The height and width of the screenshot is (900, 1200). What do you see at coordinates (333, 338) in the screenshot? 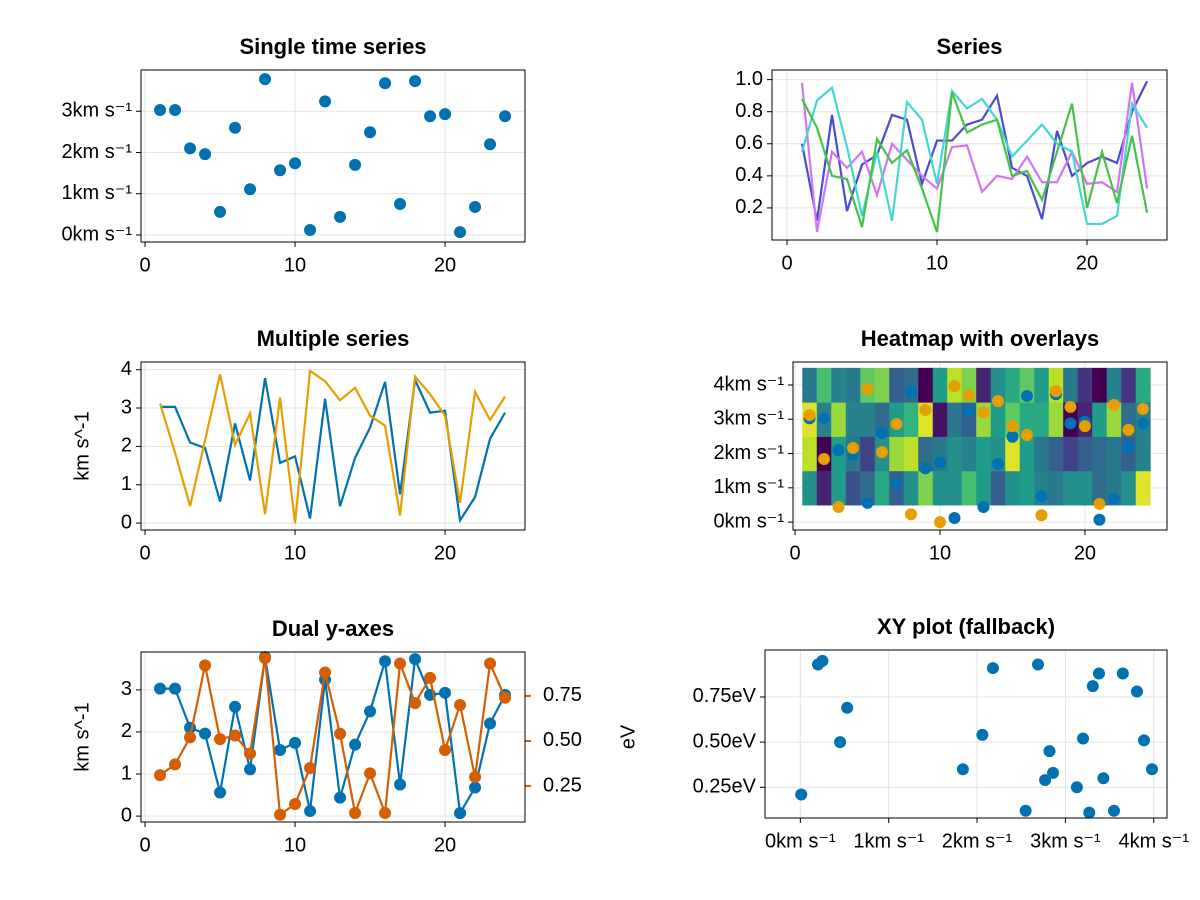
I see `panel-title: Multiple series` at bounding box center [333, 338].